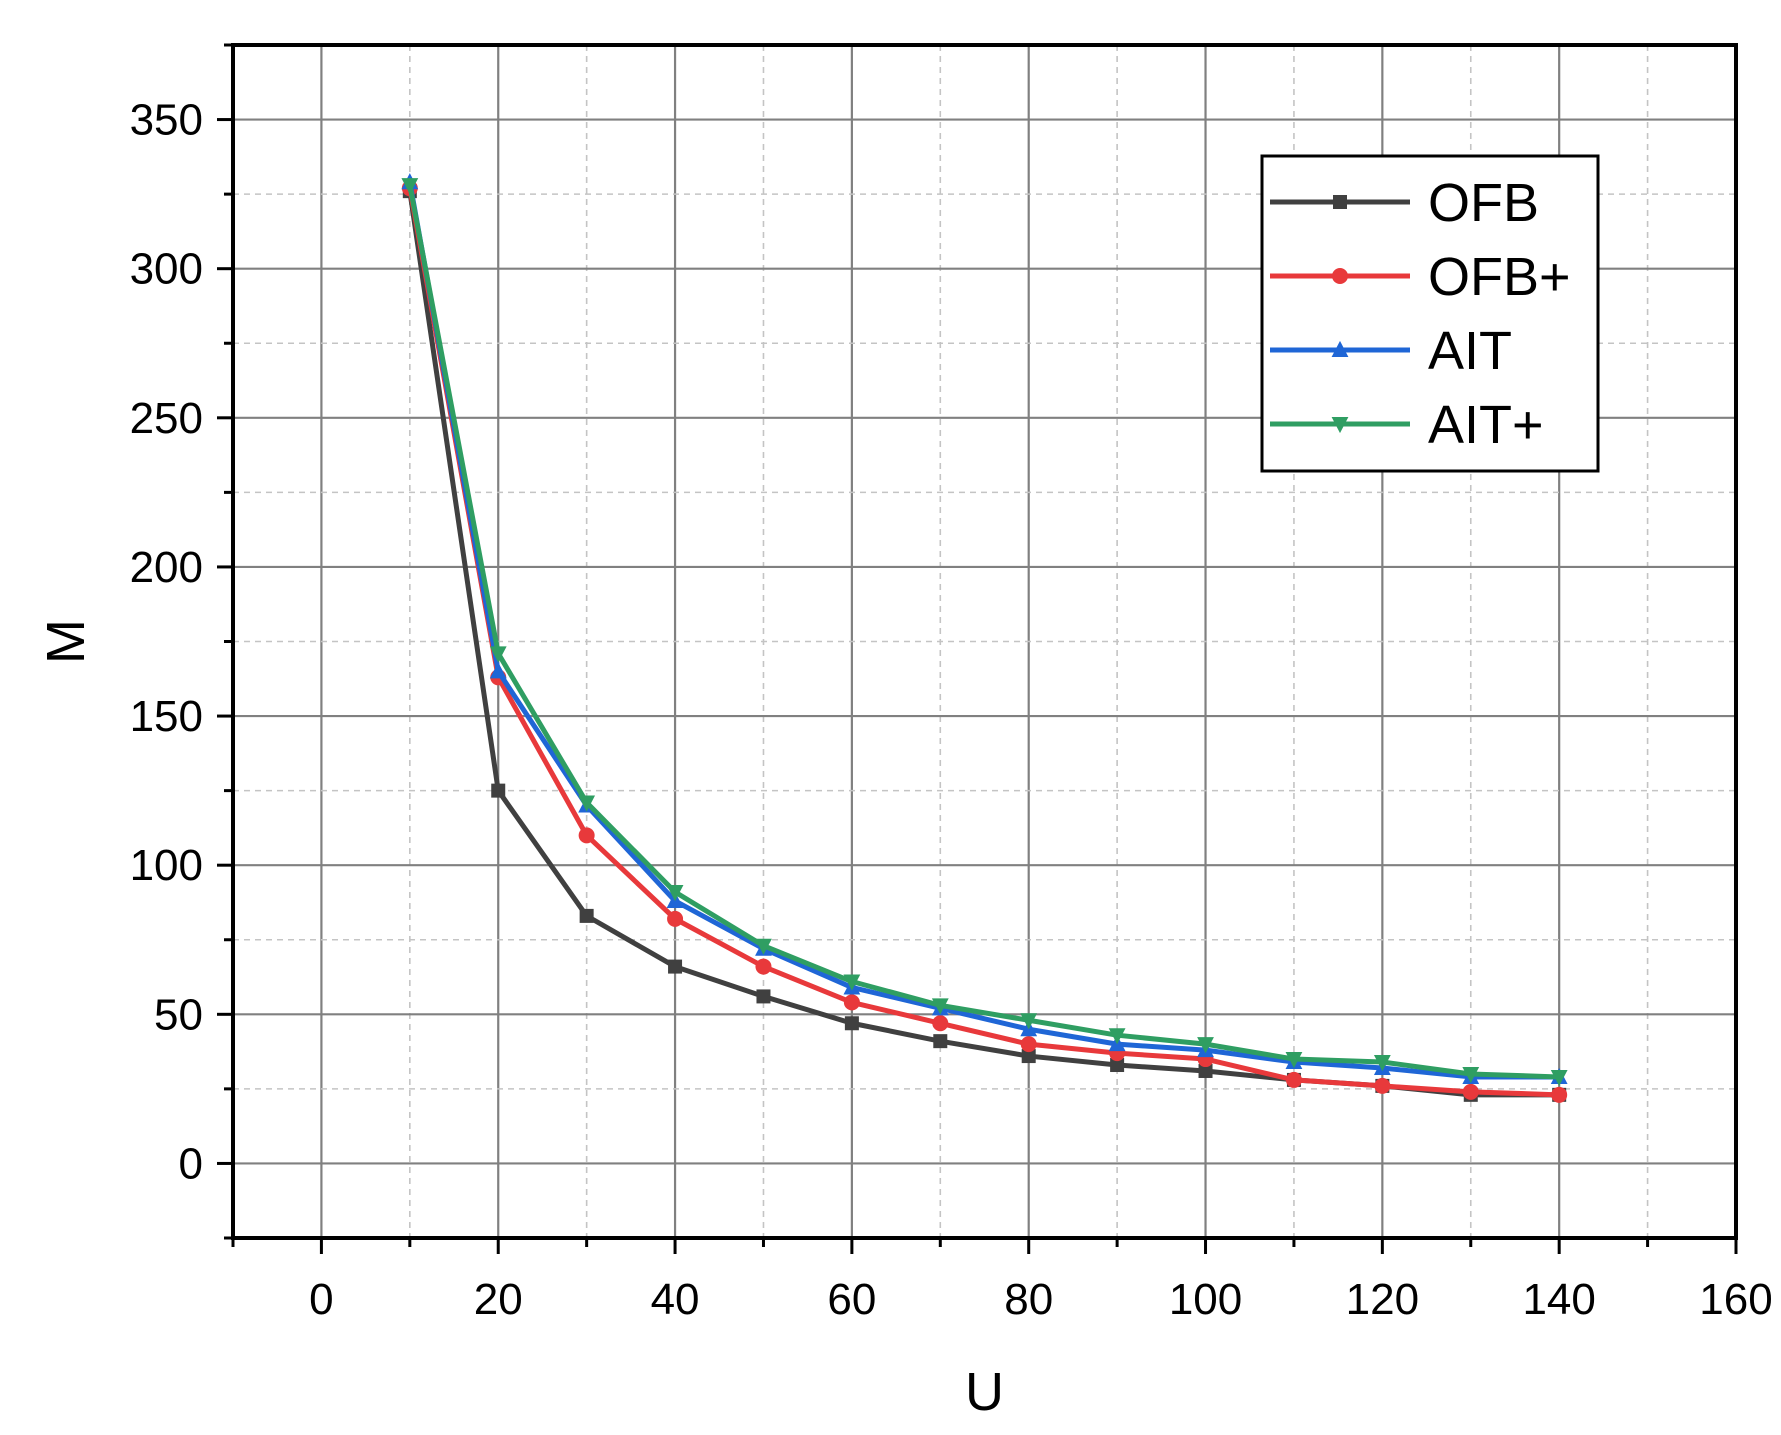 This screenshot has width=1781, height=1435. Describe the element at coordinates (1420, 277) in the screenshot. I see `legend-entry: OFB+` at that location.